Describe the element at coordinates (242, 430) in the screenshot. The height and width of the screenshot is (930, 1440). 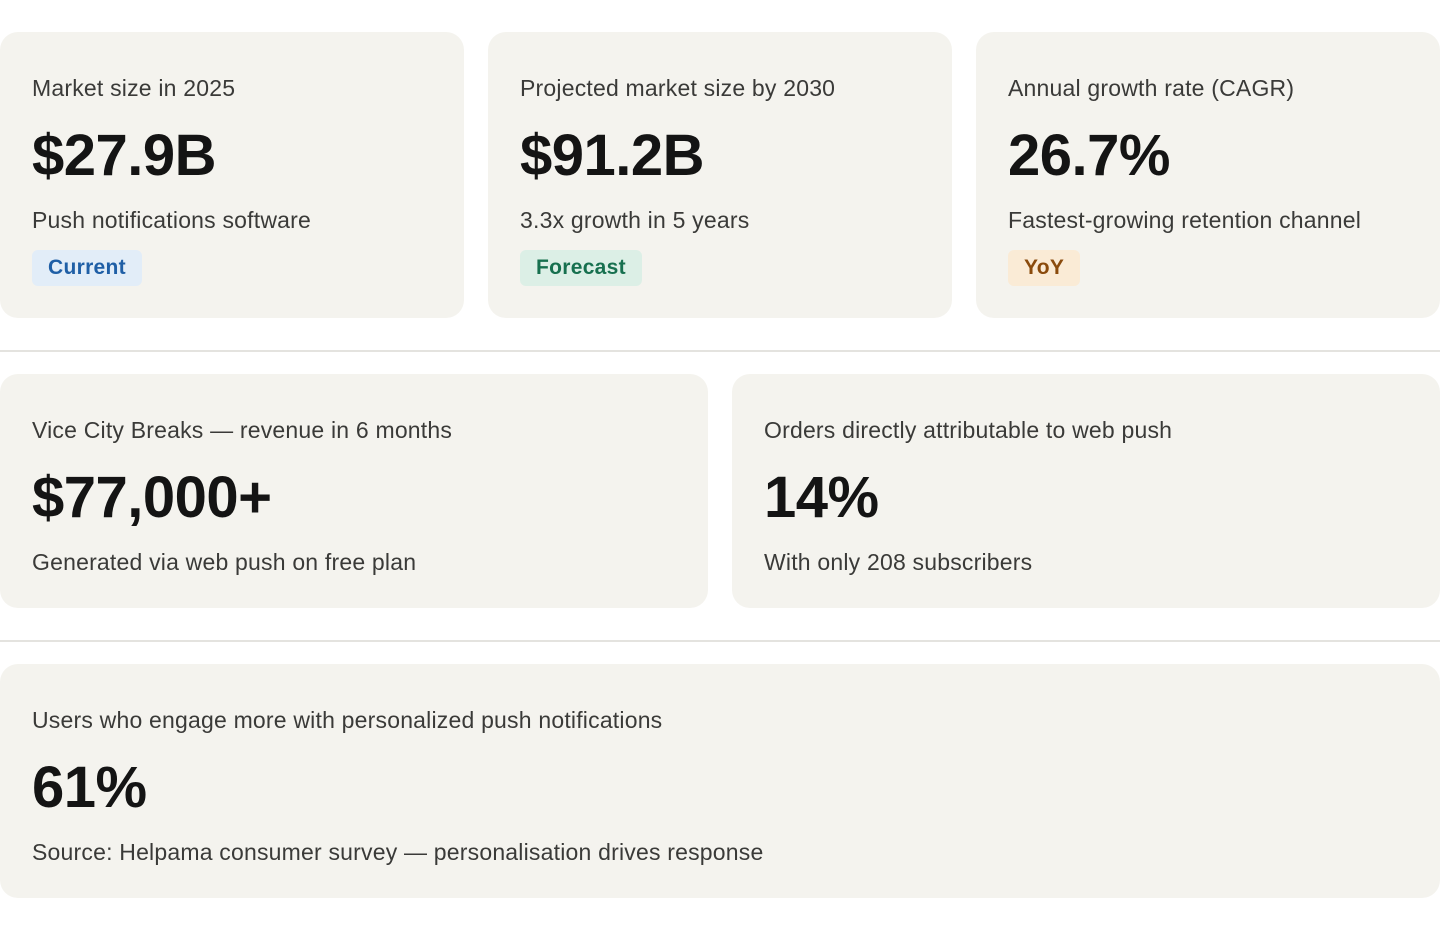
I see `stat-label: Vice City Breaks — revenue in 6 months` at that location.